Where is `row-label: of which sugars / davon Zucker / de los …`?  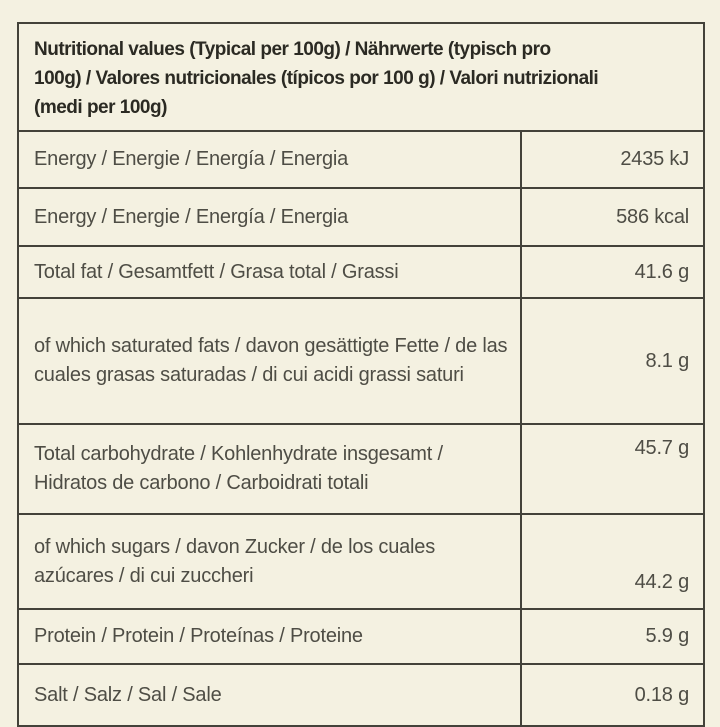
row-label: of which sugars / davon Zucker / de los … is located at coordinates (269, 561).